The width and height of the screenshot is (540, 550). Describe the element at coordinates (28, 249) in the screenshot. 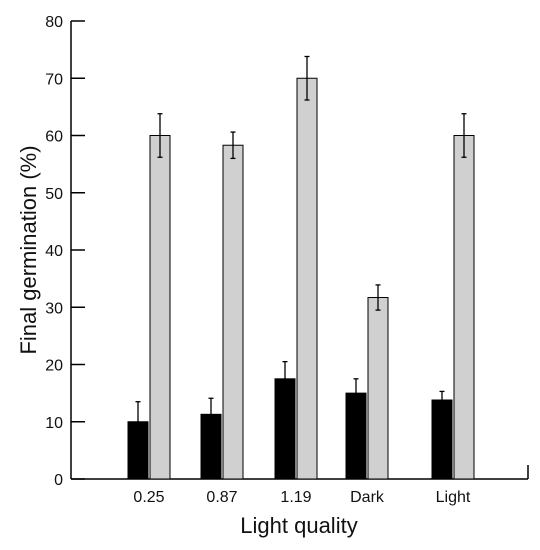

I see `y-axis-title: Final germination (%)` at that location.